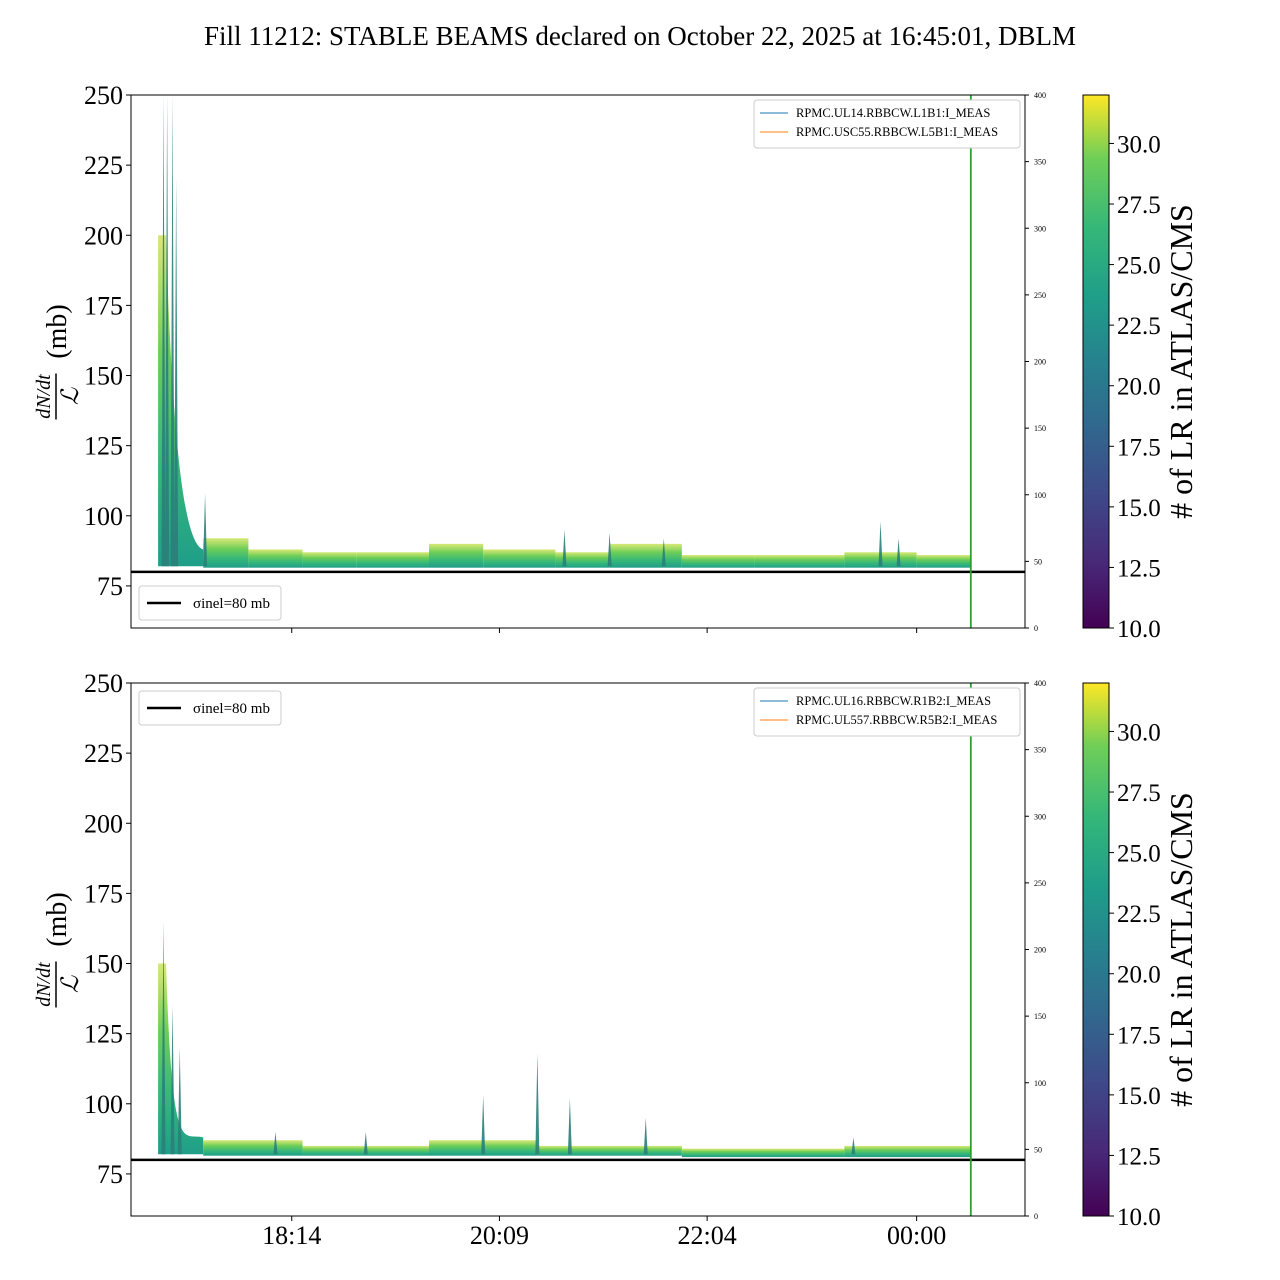 This screenshot has width=1280, height=1280. I want to click on y-tick-label: 200, so click(103, 235).